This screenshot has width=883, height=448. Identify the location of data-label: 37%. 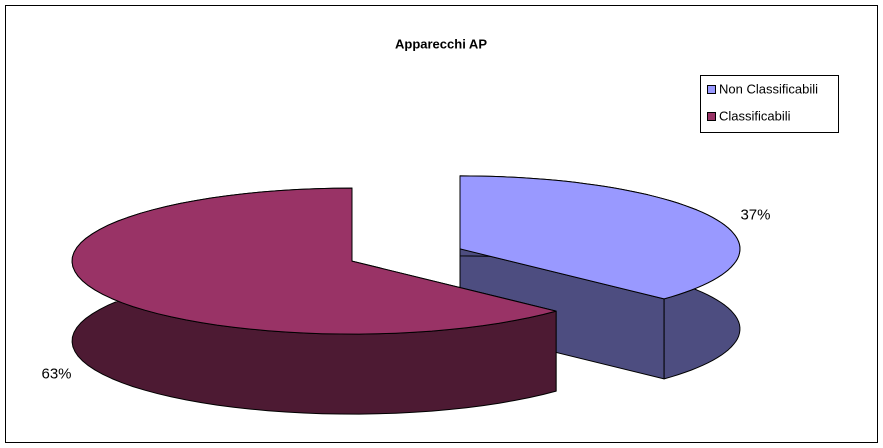
(755, 215).